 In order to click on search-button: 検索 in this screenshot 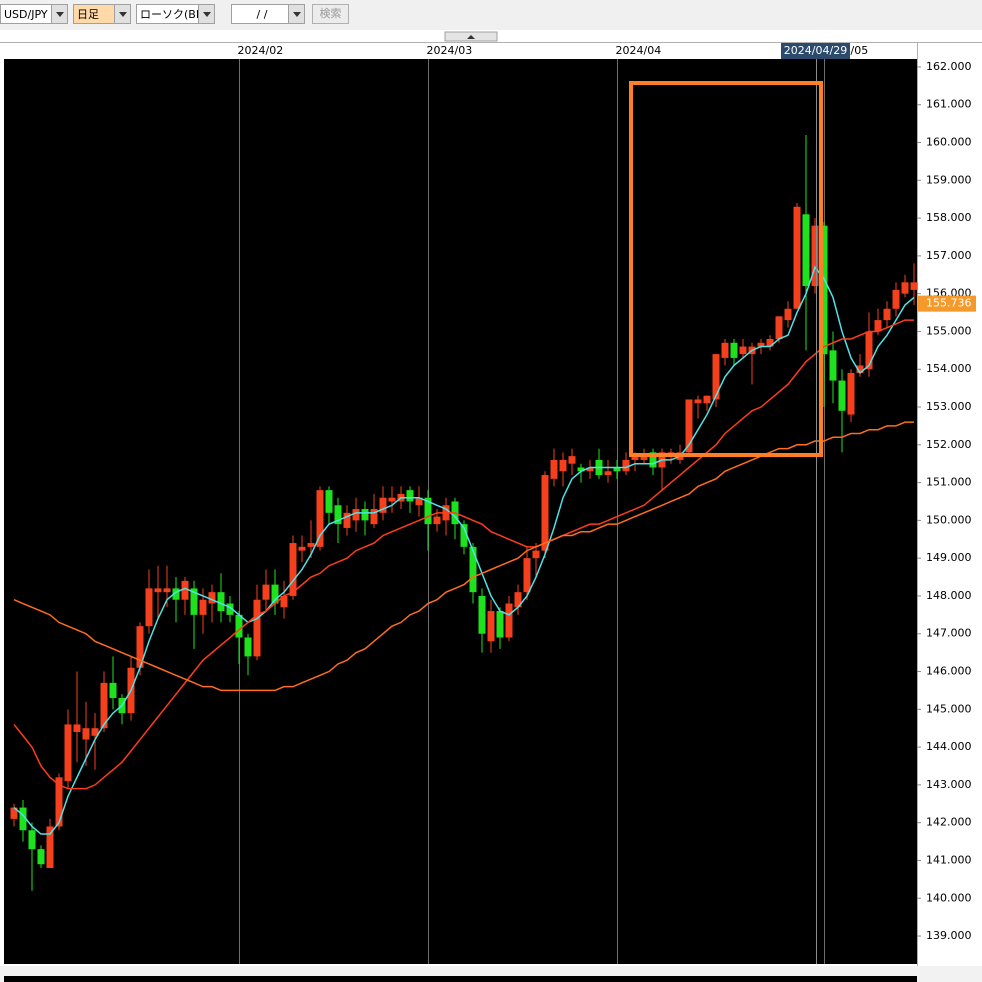, I will do `click(330, 14)`.